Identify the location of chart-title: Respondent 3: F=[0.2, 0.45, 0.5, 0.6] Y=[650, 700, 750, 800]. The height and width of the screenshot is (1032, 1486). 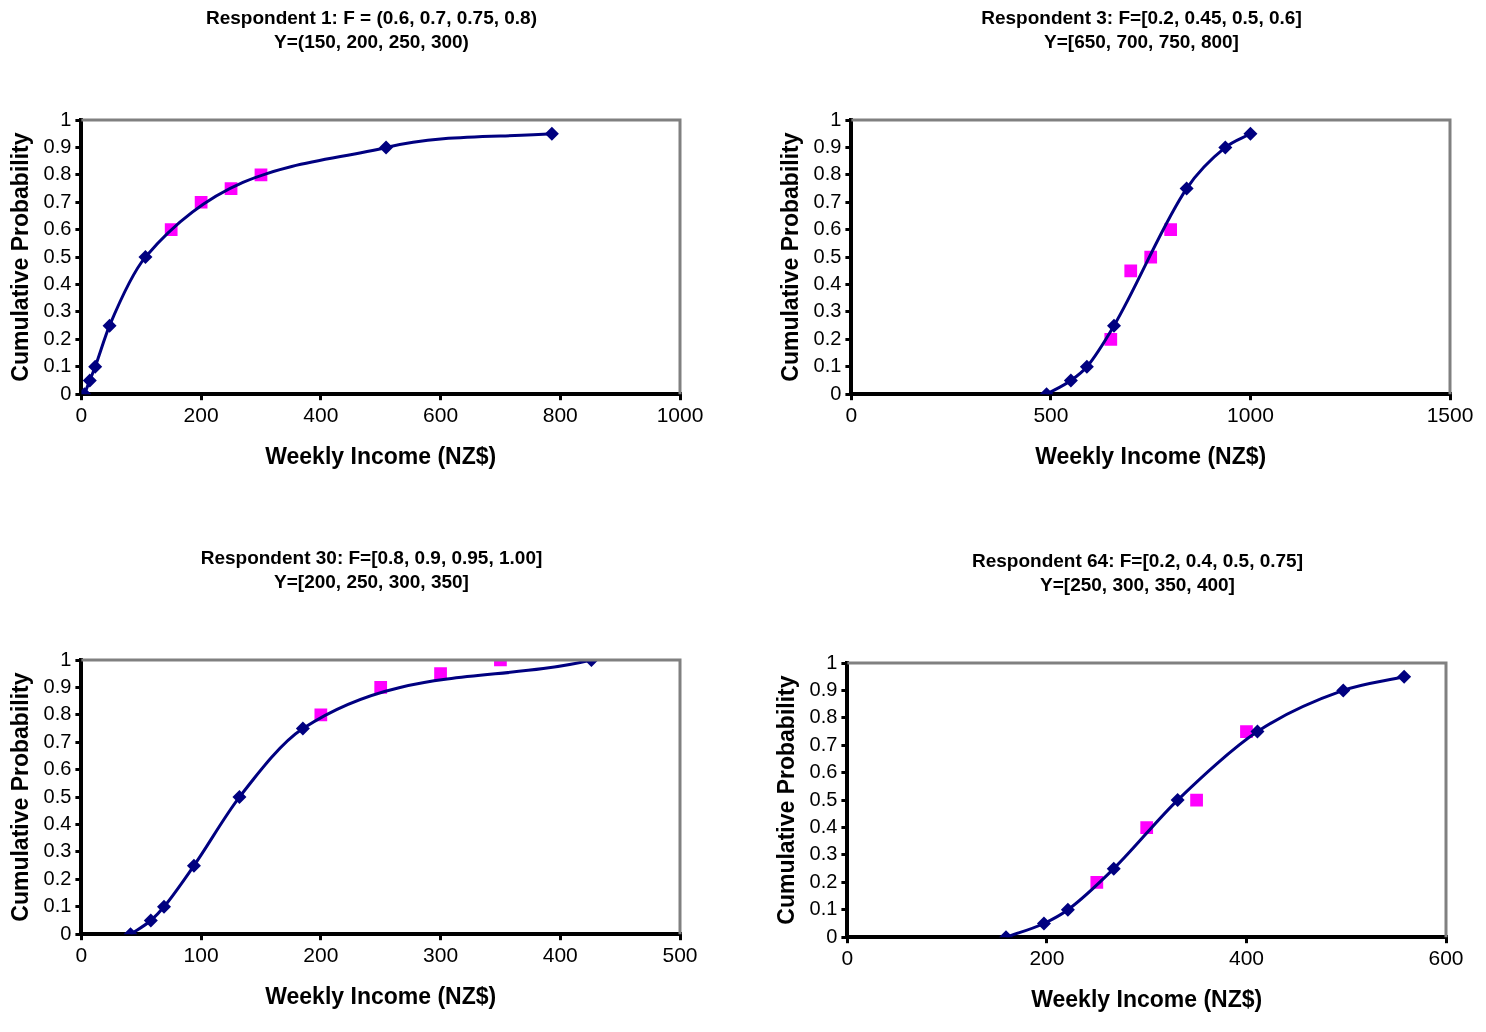
(1141, 30).